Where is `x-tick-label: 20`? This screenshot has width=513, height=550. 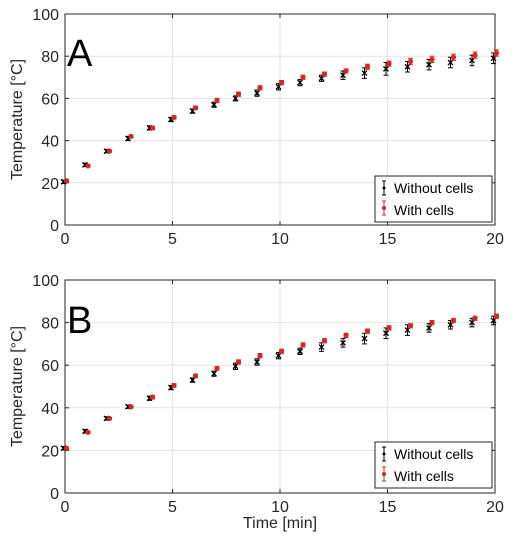 x-tick-label: 20 is located at coordinates (495, 239).